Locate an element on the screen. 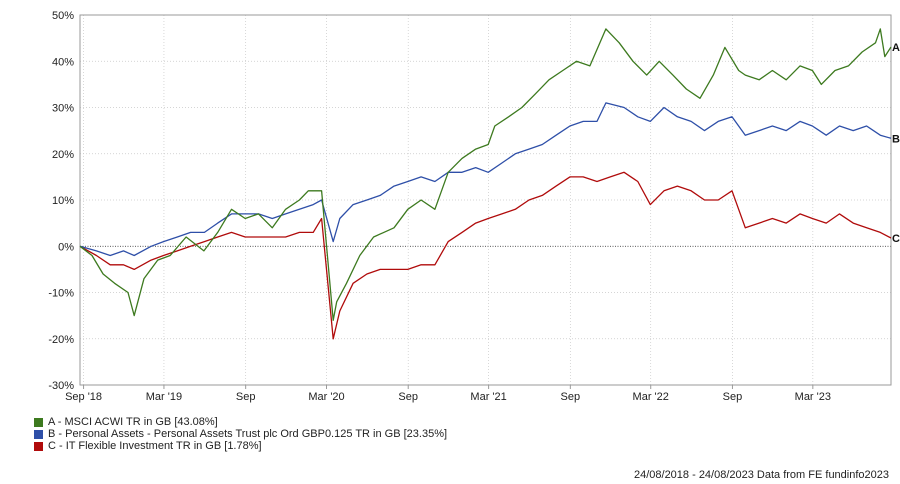  y-tick-label: -20% is located at coordinates (61, 340).